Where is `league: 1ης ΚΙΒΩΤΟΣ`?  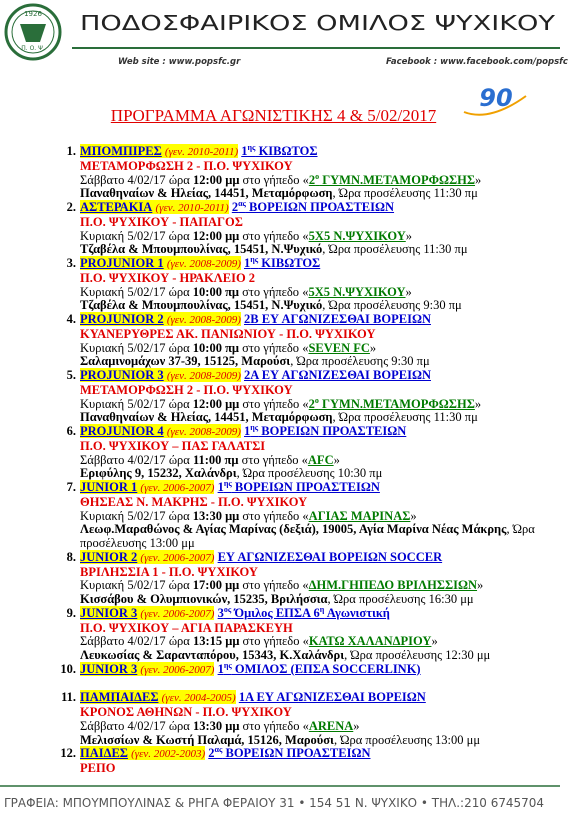
league: 1ης ΚΙΒΩΤΟΣ is located at coordinates (279, 150).